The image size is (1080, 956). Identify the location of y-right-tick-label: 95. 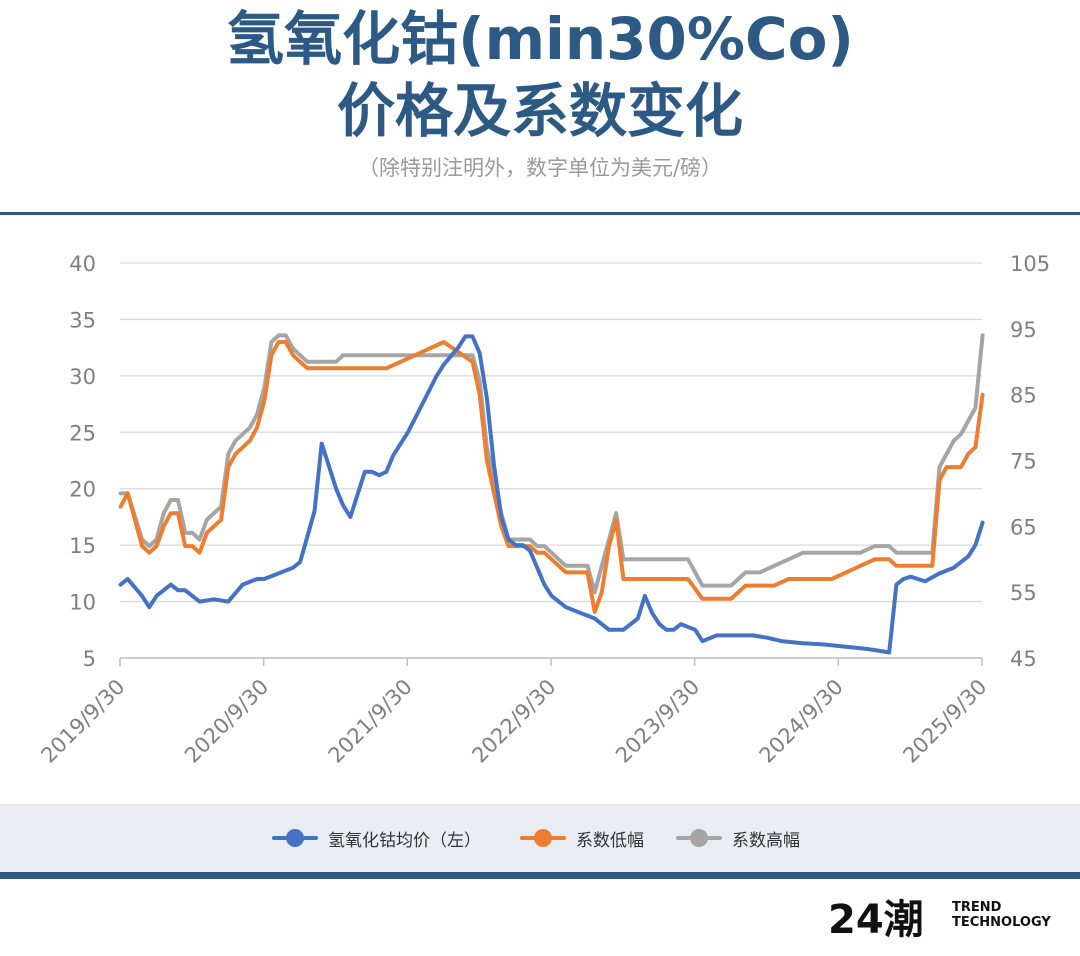
(1023, 330).